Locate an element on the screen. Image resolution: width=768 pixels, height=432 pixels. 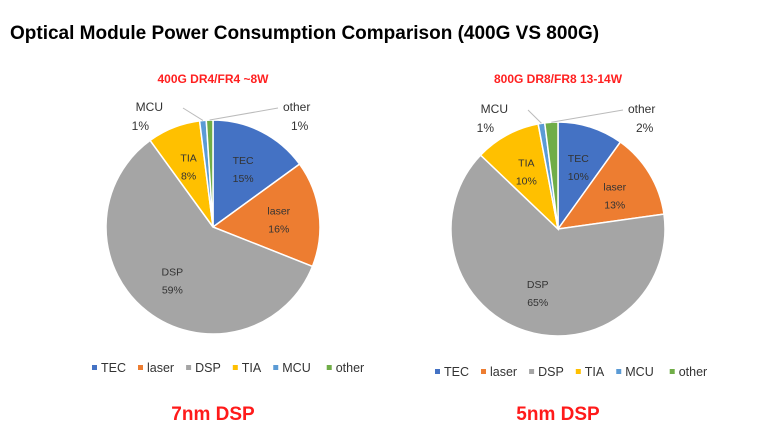
slice-value-tec: 15% is located at coordinates (243, 179).